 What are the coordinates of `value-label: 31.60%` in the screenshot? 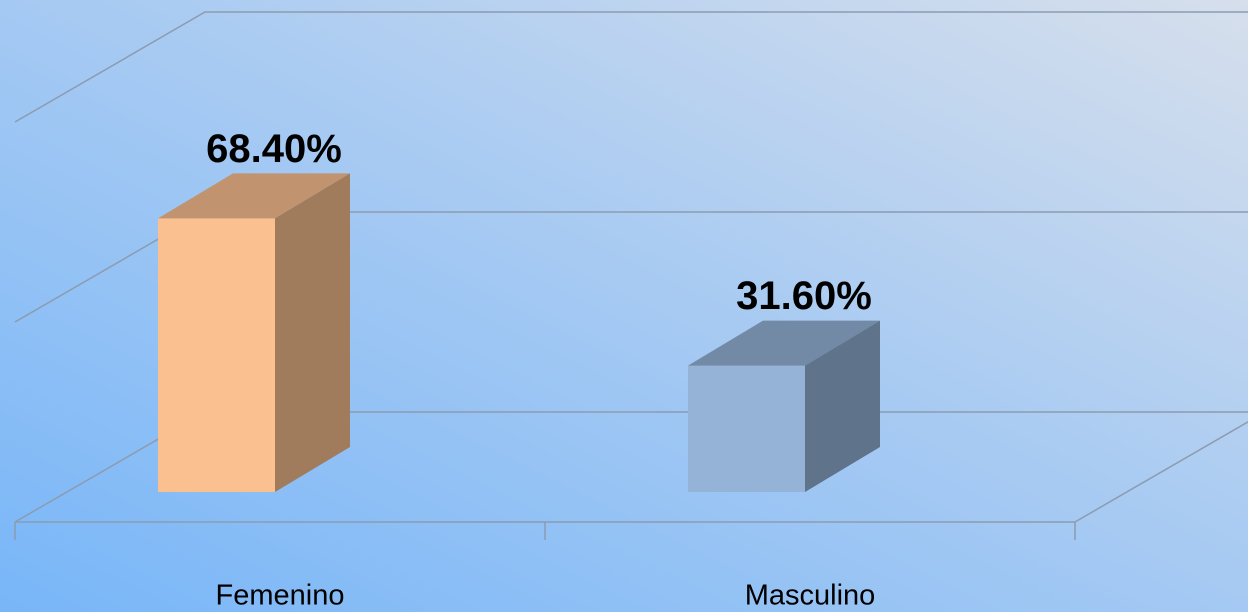 It's located at (804, 296).